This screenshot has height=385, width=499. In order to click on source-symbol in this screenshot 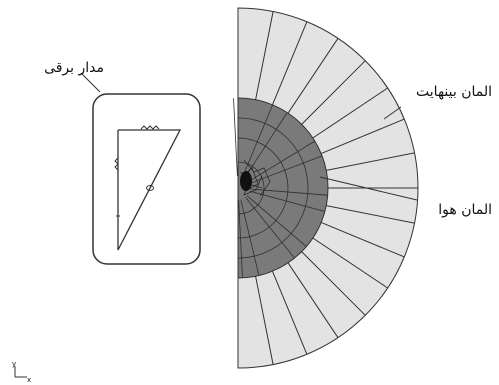, I will do `click(150, 188)`.